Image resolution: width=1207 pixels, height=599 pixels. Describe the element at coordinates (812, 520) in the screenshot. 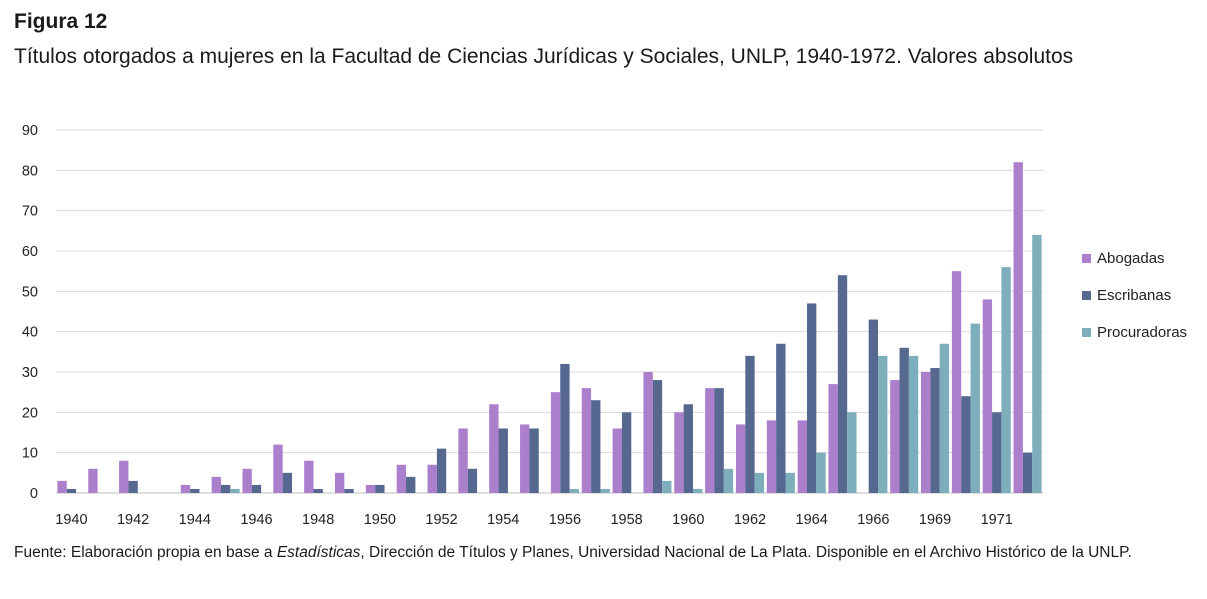

I see `x-tick-label: 1964` at that location.